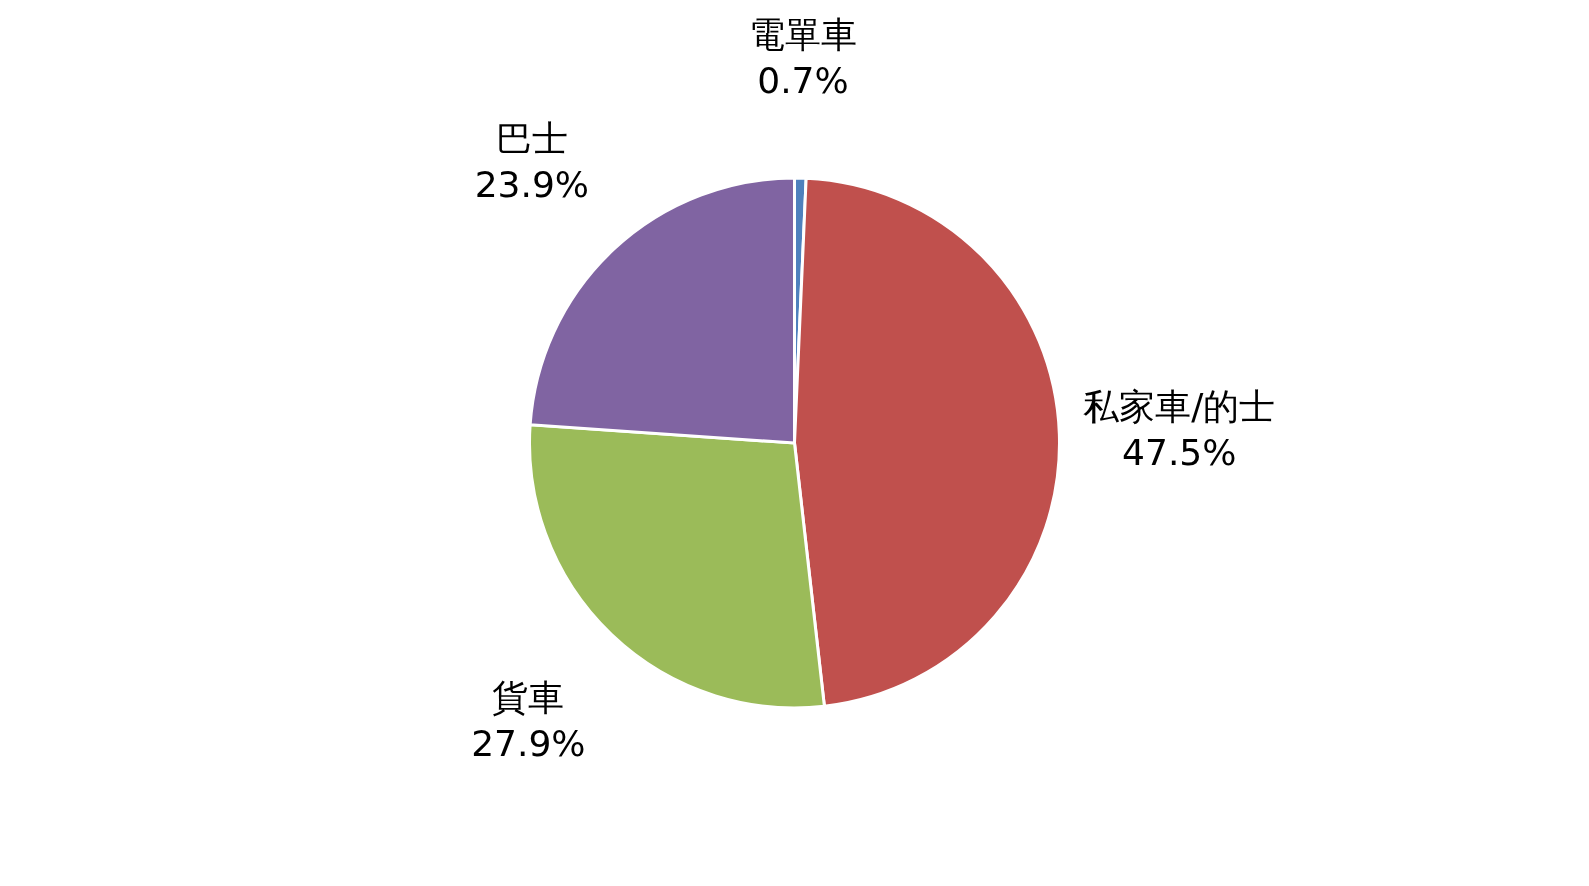 The image size is (1589, 886). I want to click on slice-label: 電單車, so click(802, 35).